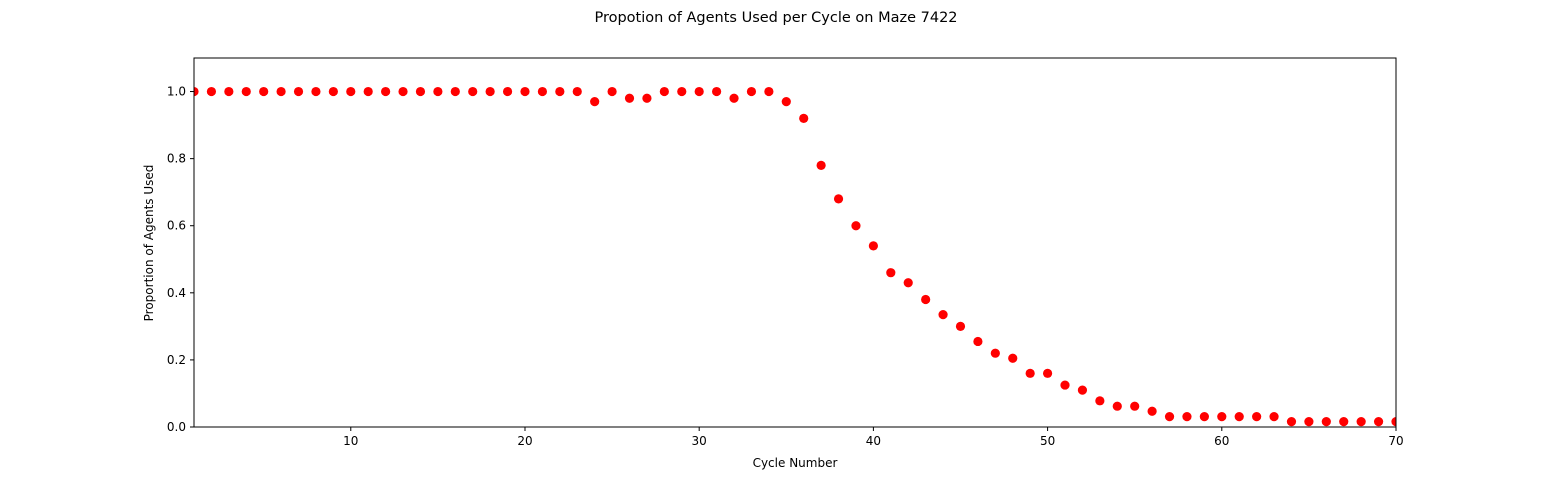 This screenshot has height=480, width=1551. I want to click on x-tick-label: 60, so click(1221, 441).